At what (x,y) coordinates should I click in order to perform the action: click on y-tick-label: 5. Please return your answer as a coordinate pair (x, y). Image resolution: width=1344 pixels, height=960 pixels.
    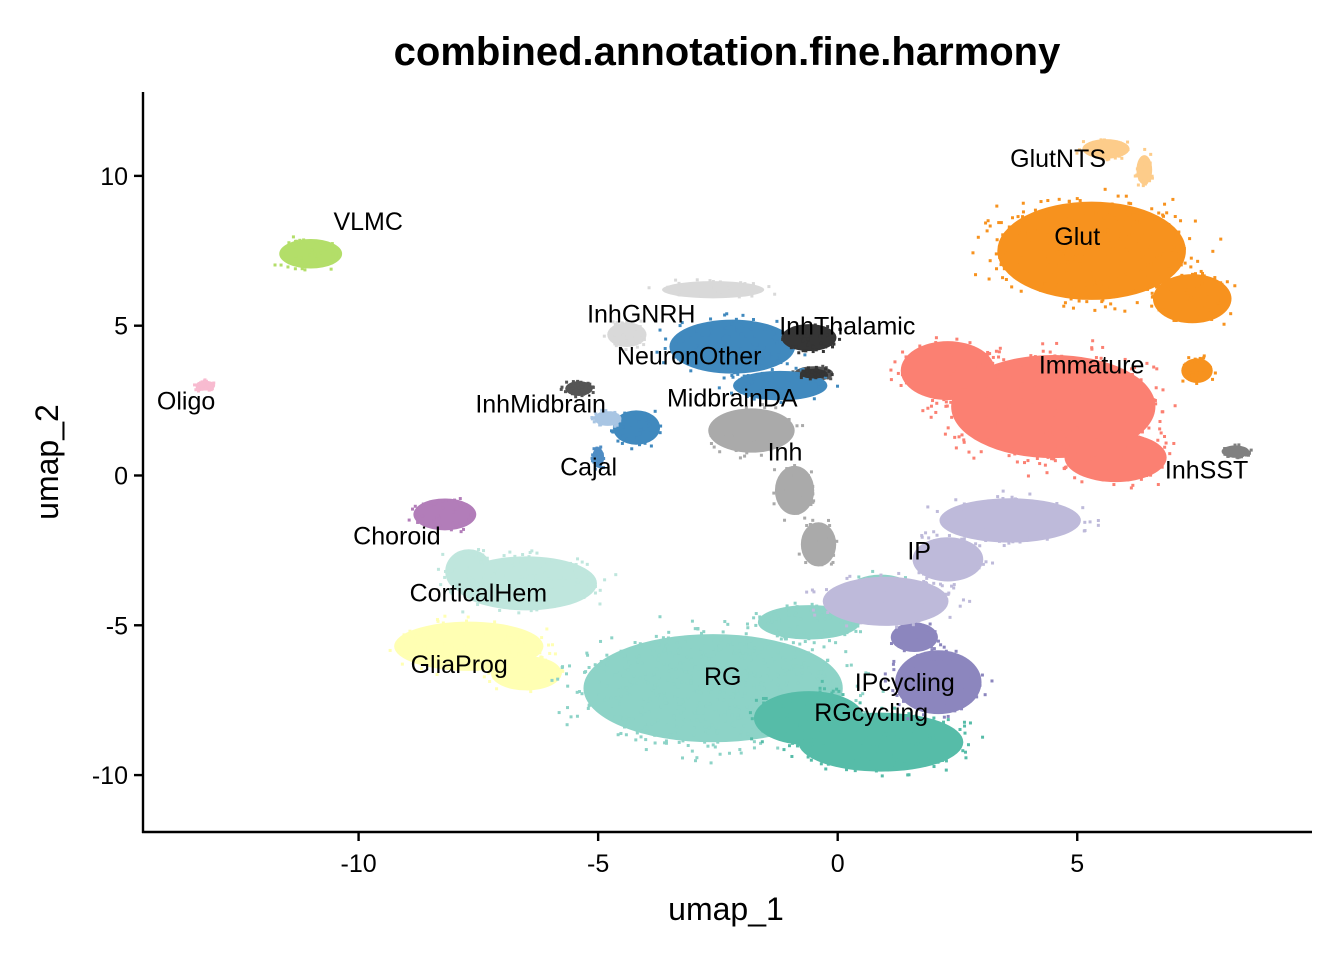
    Looking at the image, I should click on (121, 327).